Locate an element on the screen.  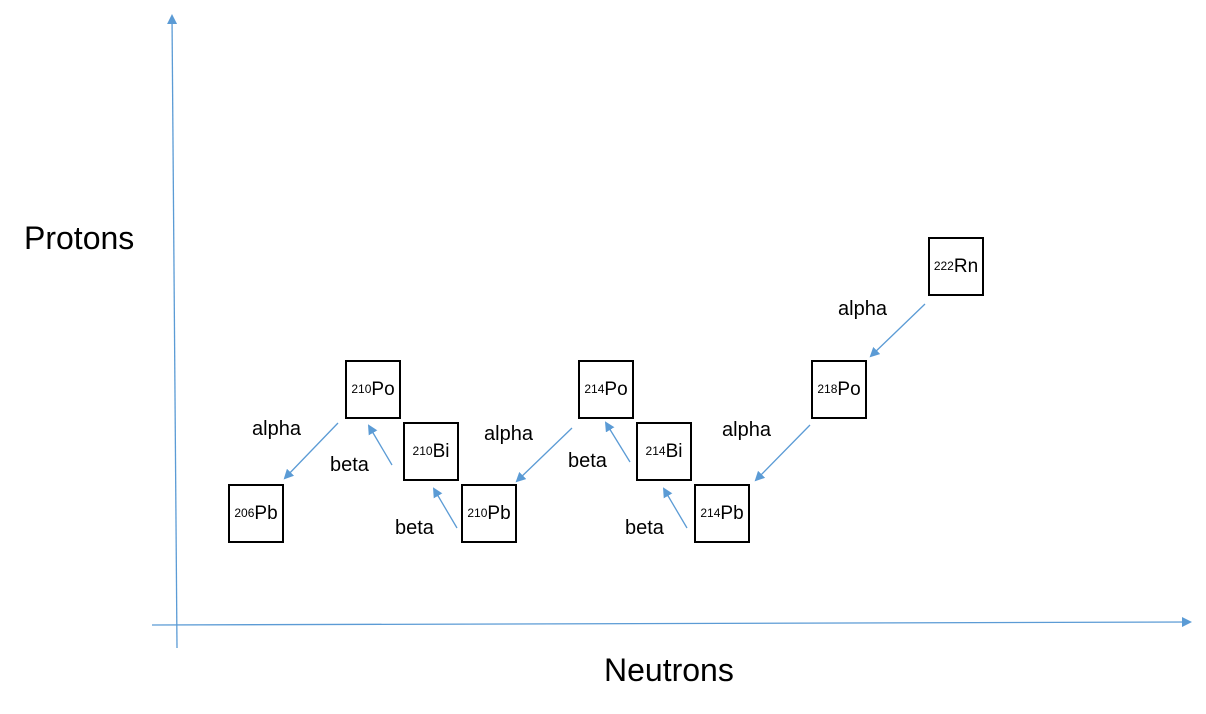
decay-label-rn222-po218: alpha is located at coordinates (862, 309).